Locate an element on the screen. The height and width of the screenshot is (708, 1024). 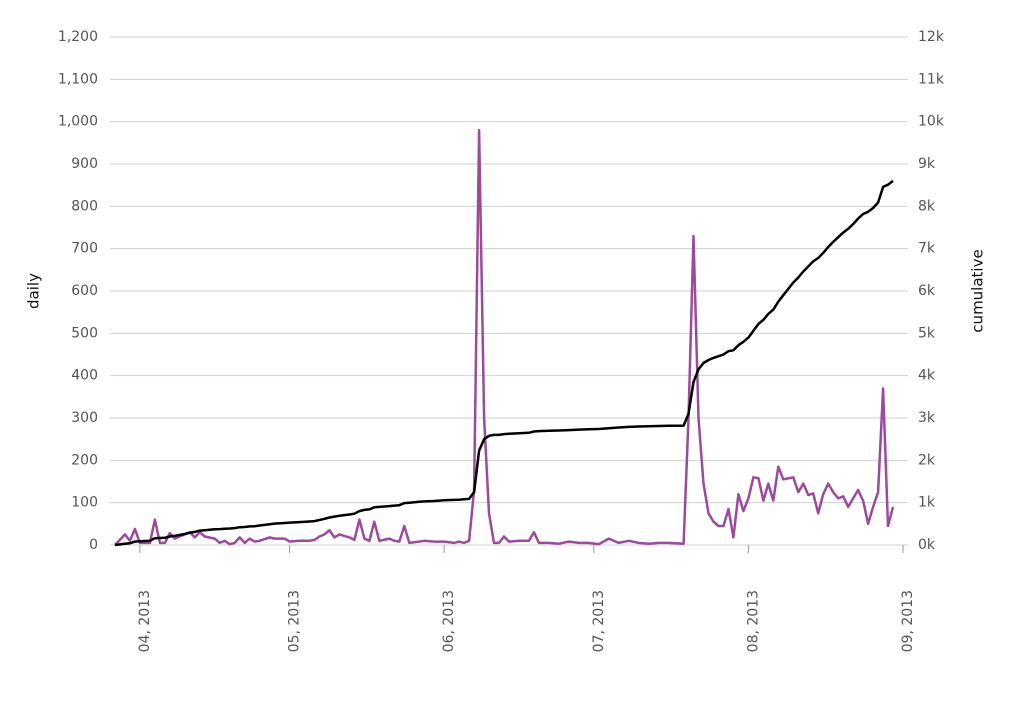
y2-tick-label: 8k is located at coordinates (927, 206).